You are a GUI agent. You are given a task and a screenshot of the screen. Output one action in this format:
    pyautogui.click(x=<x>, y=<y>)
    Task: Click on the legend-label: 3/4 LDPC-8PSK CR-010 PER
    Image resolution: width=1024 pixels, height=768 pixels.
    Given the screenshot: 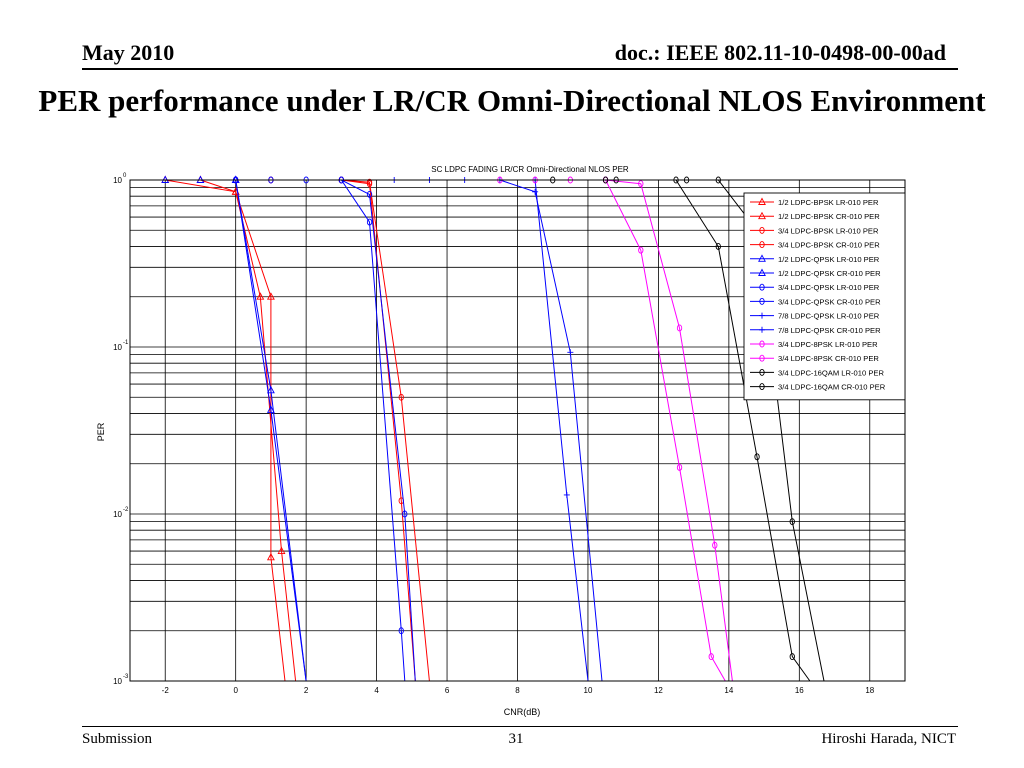 What is the action you would take?
    pyautogui.click(x=828, y=358)
    